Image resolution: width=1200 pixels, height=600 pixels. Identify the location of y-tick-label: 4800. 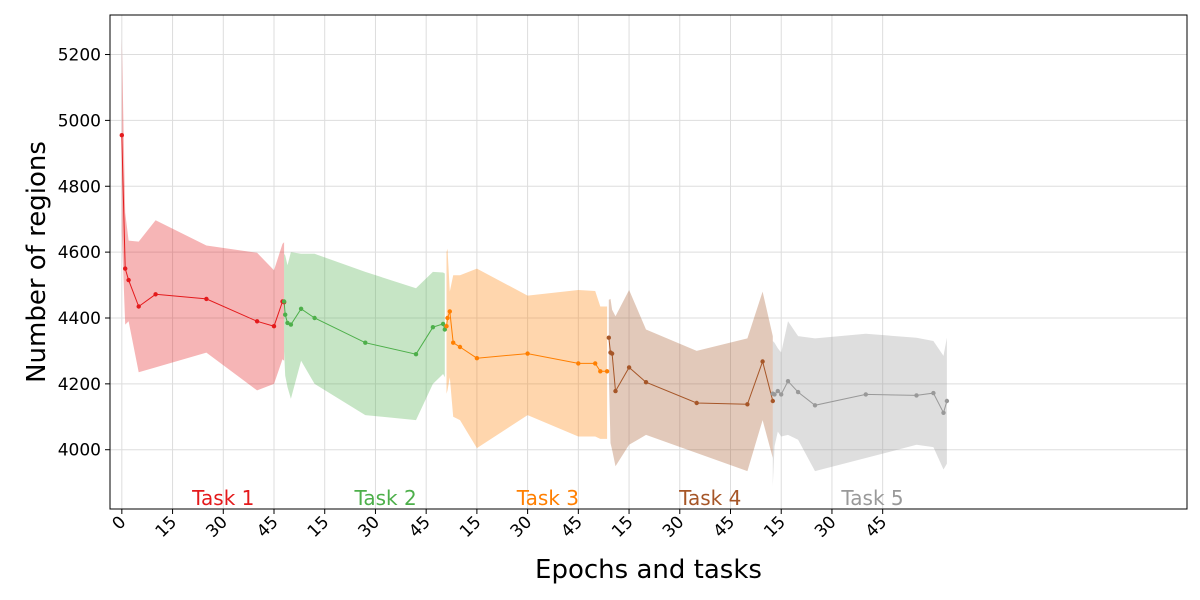
(79, 187).